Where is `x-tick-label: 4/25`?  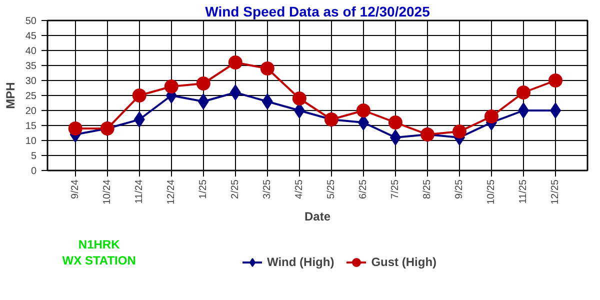
x-tick-label: 4/25 is located at coordinates (299, 189).